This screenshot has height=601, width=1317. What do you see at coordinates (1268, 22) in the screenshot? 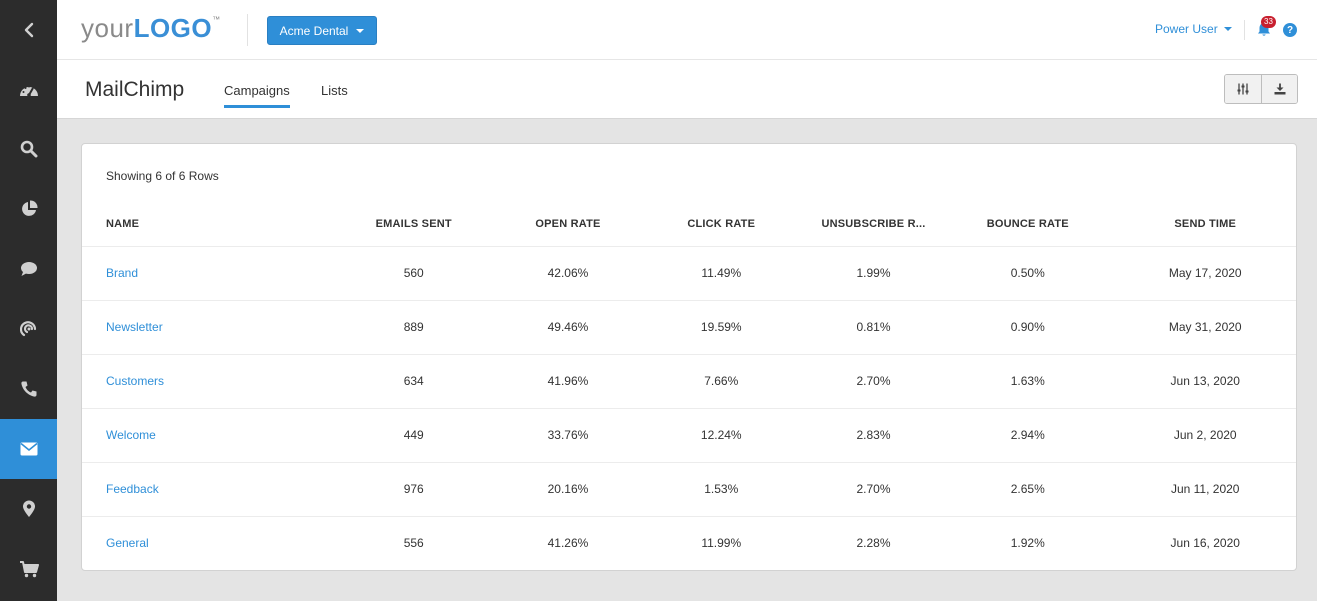
I see `notification-count-badge: 33` at bounding box center [1268, 22].